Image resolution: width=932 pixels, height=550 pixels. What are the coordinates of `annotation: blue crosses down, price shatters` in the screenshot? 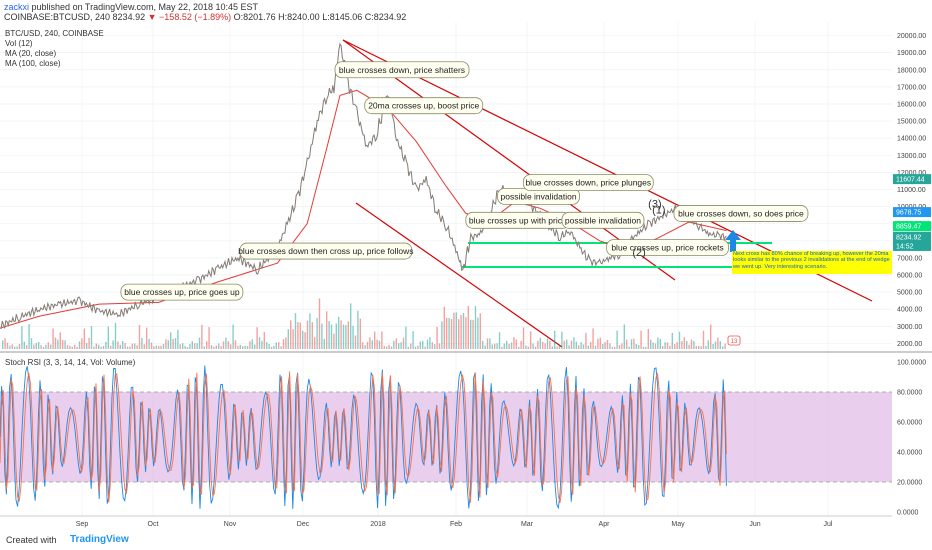 It's located at (402, 70).